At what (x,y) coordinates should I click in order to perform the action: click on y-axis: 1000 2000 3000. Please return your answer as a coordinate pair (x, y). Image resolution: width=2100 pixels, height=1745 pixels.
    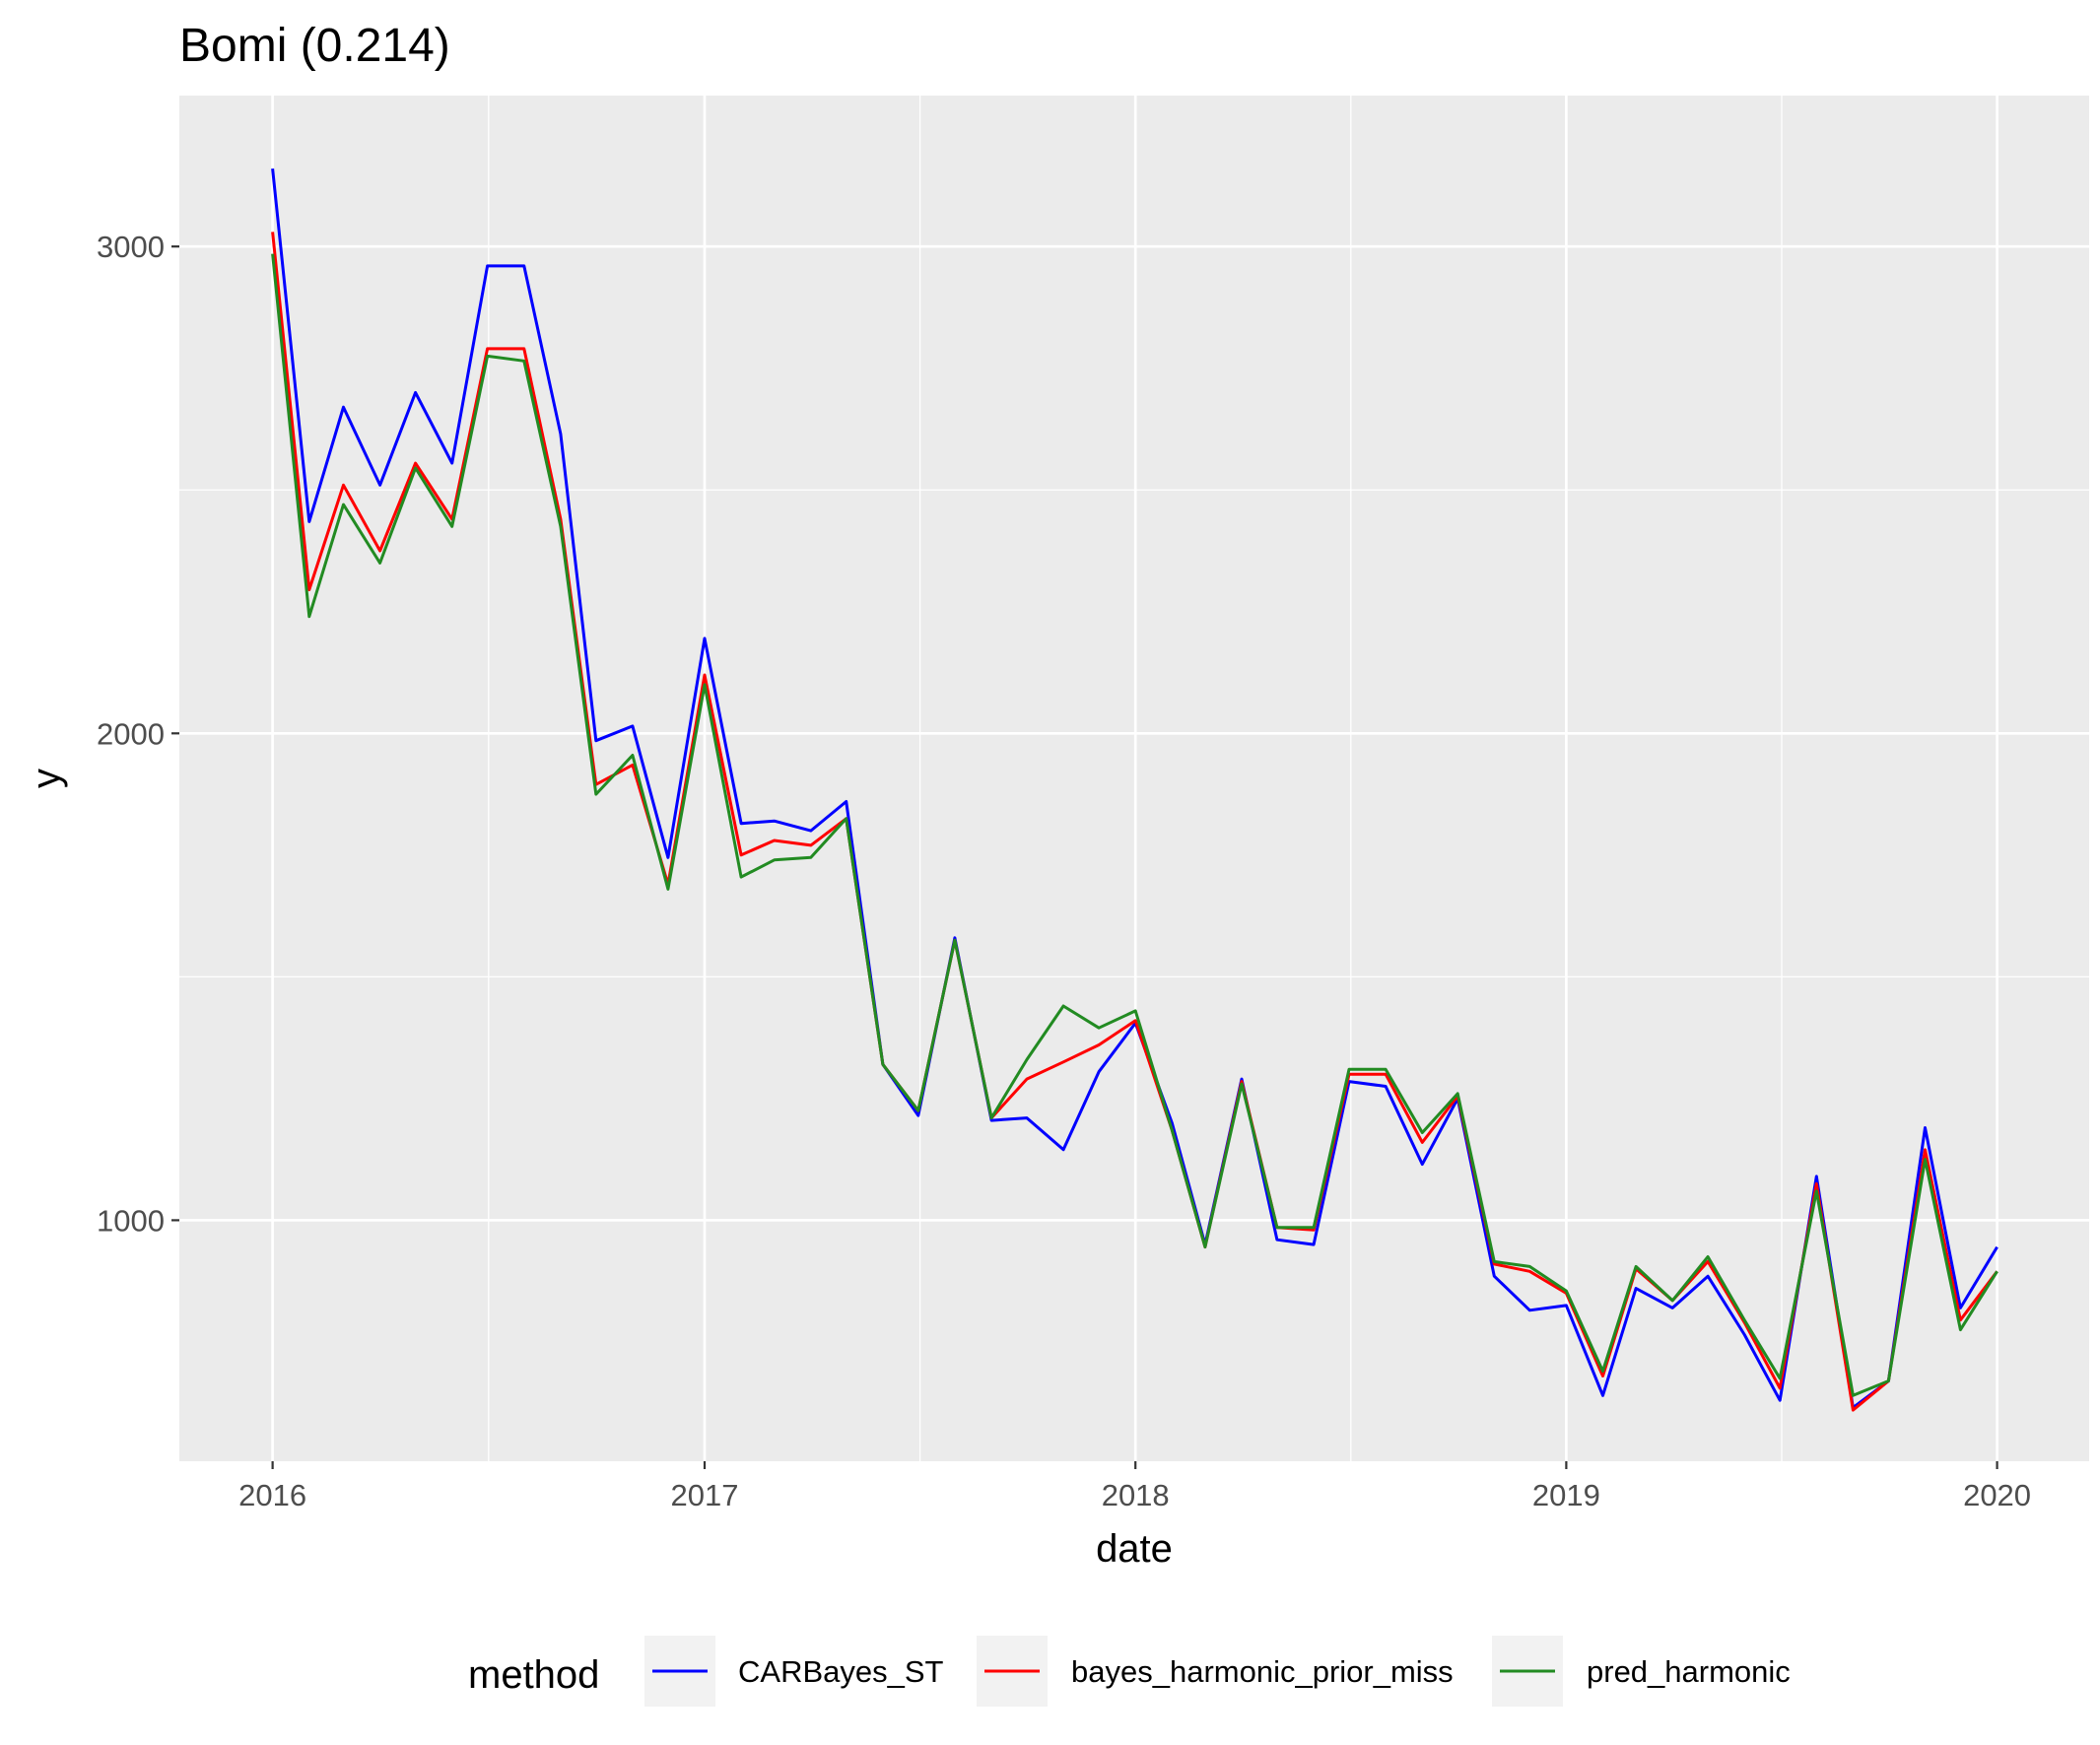
    Looking at the image, I should click on (138, 734).